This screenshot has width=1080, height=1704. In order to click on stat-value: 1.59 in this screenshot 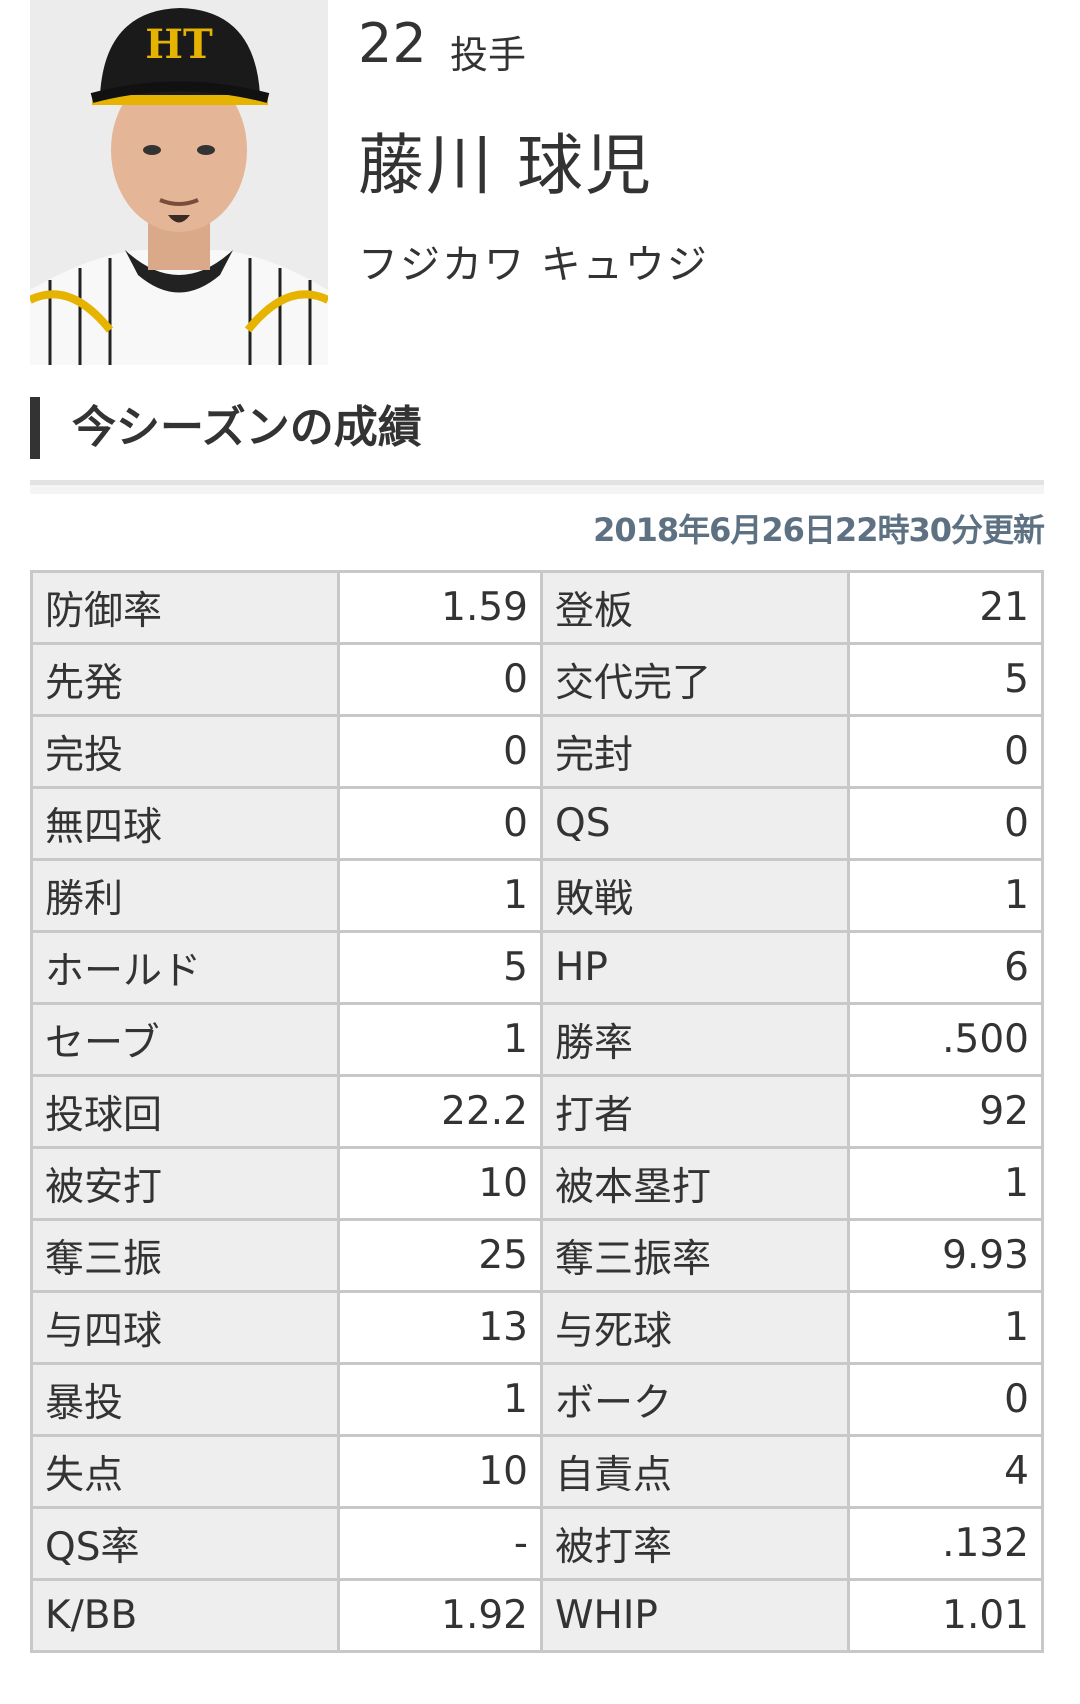, I will do `click(440, 607)`.